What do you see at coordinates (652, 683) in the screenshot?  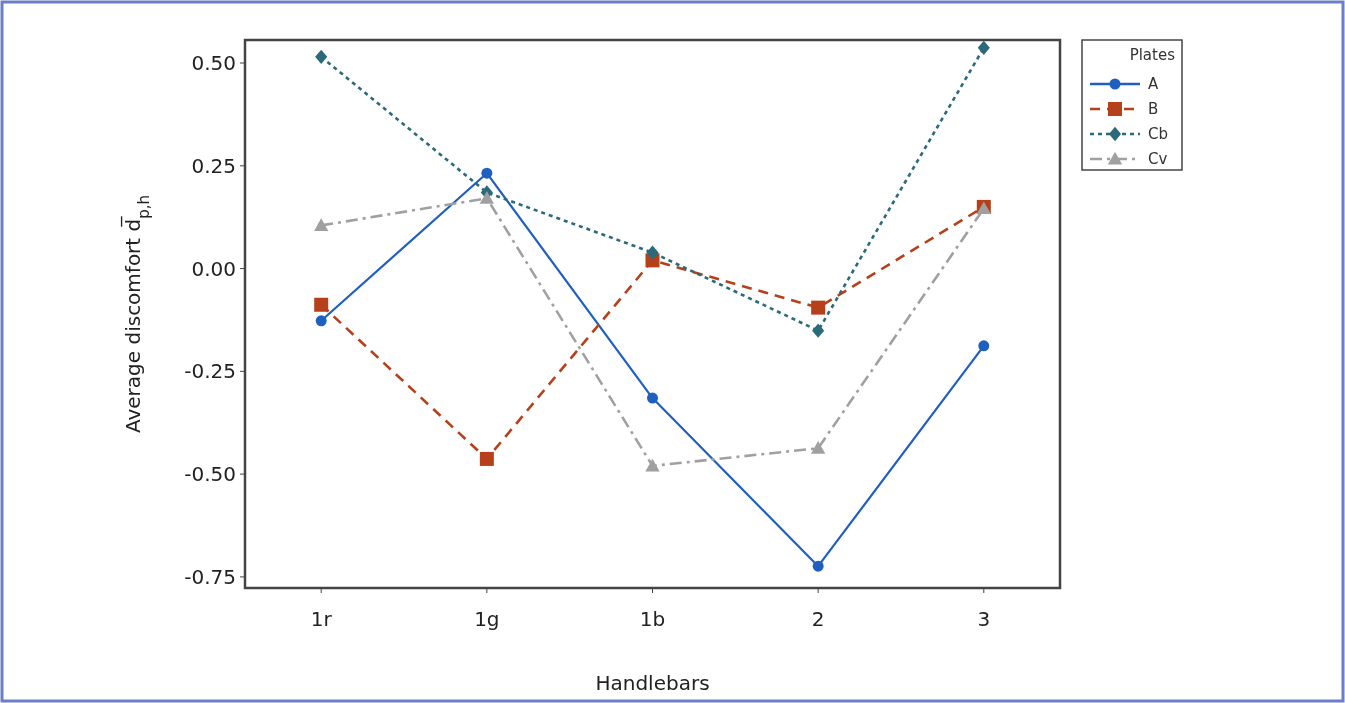 I see `x-axis-title: Handlebars` at bounding box center [652, 683].